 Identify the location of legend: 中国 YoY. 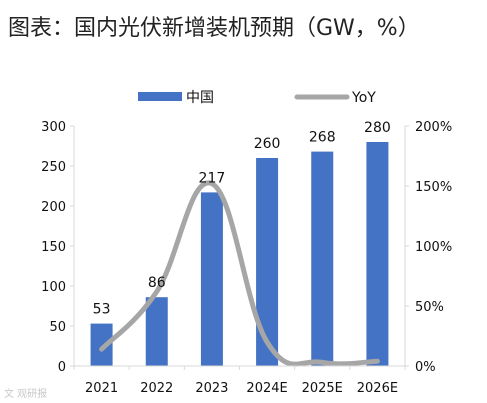
(257, 98).